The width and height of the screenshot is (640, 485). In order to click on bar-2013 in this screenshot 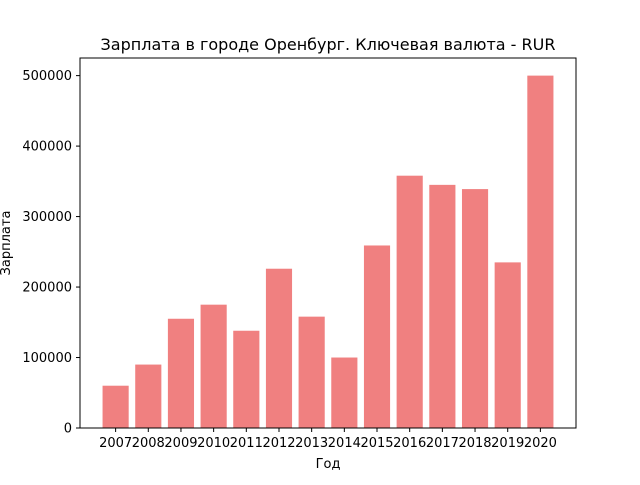, I will do `click(311, 372)`.